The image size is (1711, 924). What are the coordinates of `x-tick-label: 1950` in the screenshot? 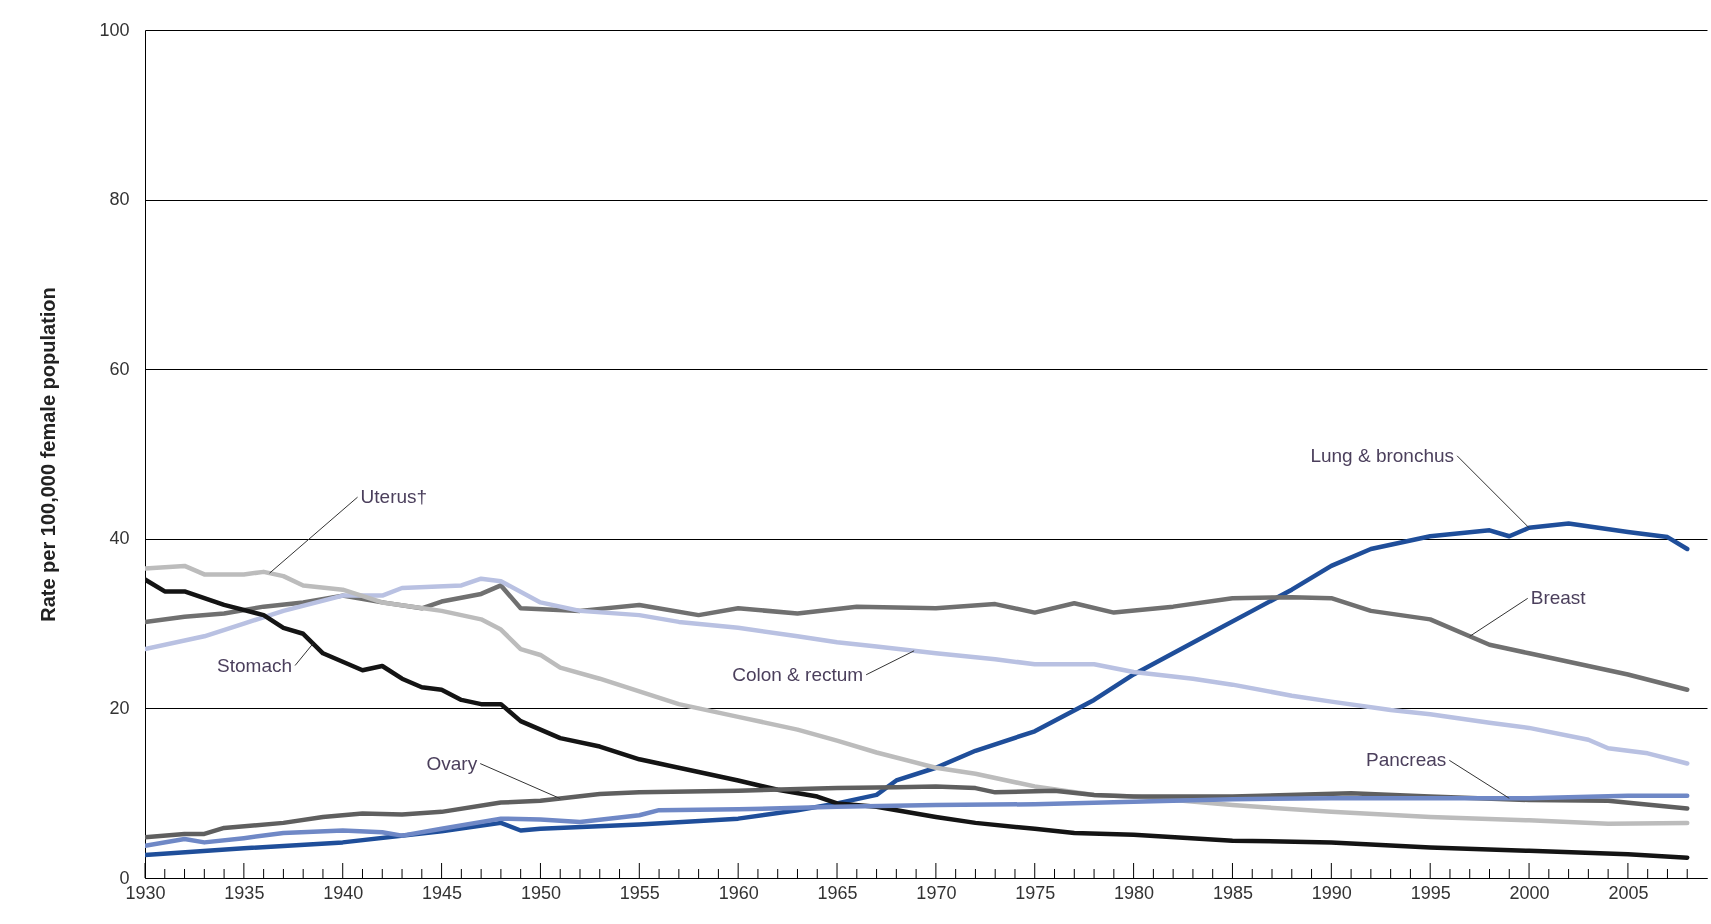 It's located at (540, 892).